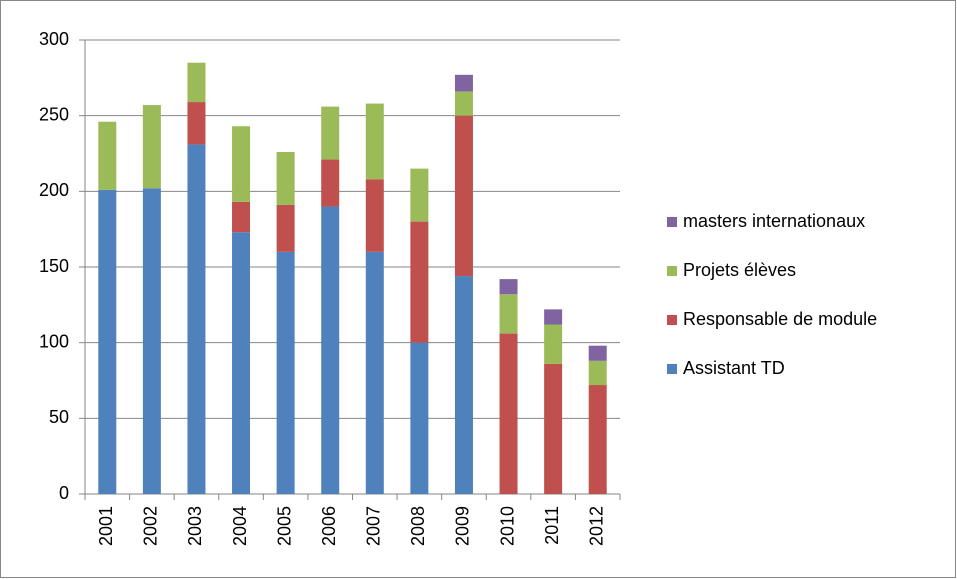 Image resolution: width=957 pixels, height=579 pixels. I want to click on x-tick-label: 2008, so click(418, 526).